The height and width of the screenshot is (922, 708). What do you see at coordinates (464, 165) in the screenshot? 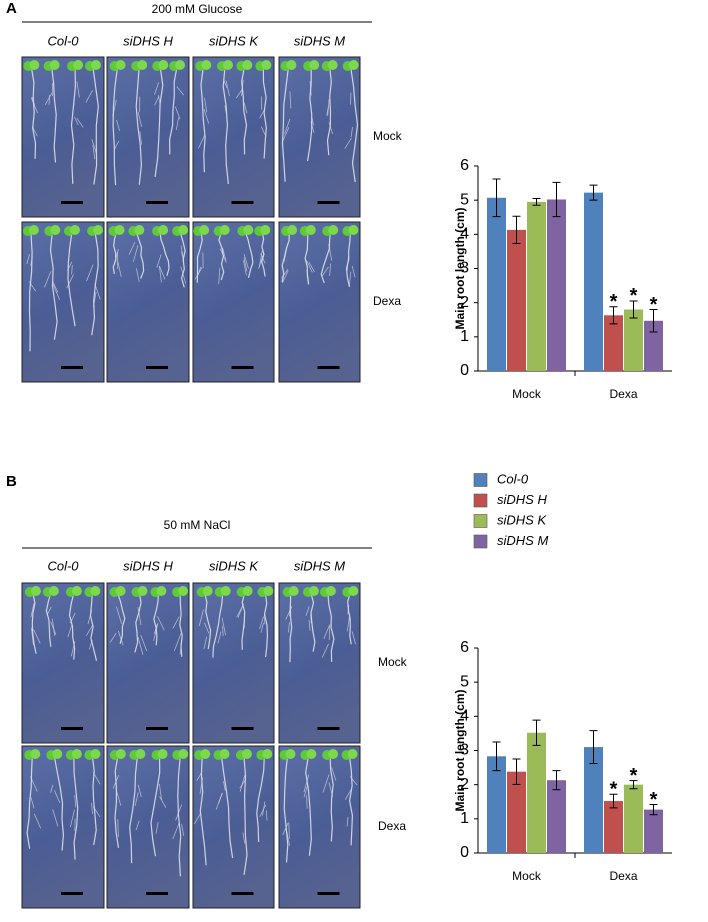
I see `y-tick-label: 6` at bounding box center [464, 165].